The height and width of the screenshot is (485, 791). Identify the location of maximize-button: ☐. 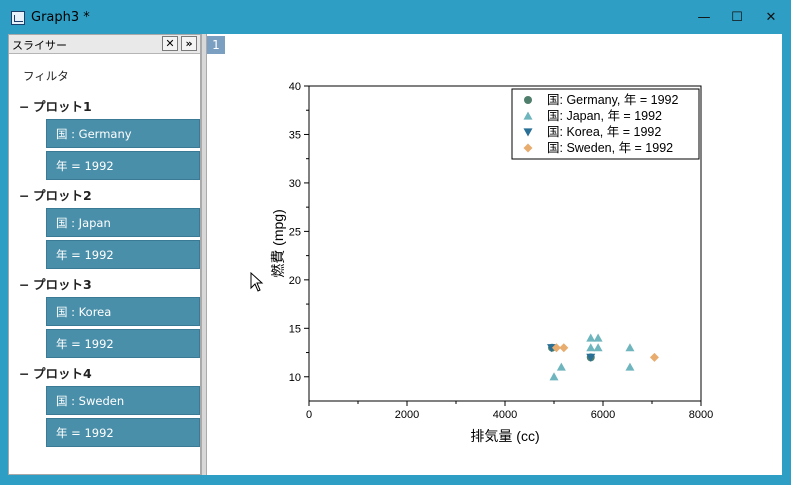
(737, 17).